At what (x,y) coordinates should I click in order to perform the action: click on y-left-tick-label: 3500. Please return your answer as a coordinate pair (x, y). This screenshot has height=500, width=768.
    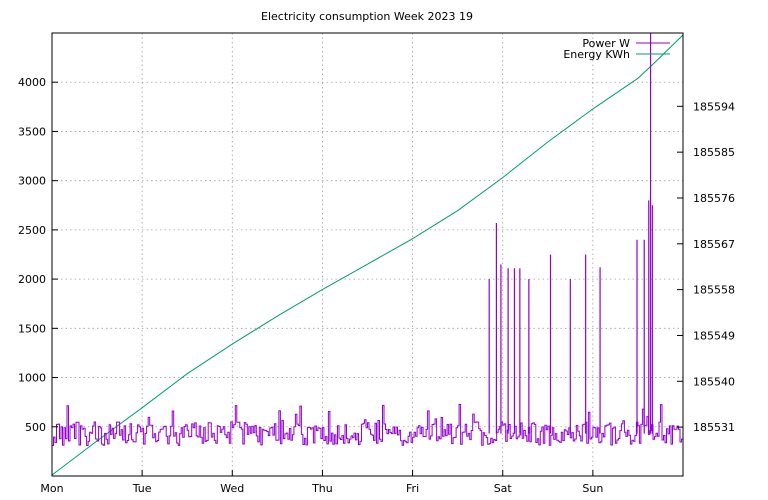
    Looking at the image, I should click on (32, 131).